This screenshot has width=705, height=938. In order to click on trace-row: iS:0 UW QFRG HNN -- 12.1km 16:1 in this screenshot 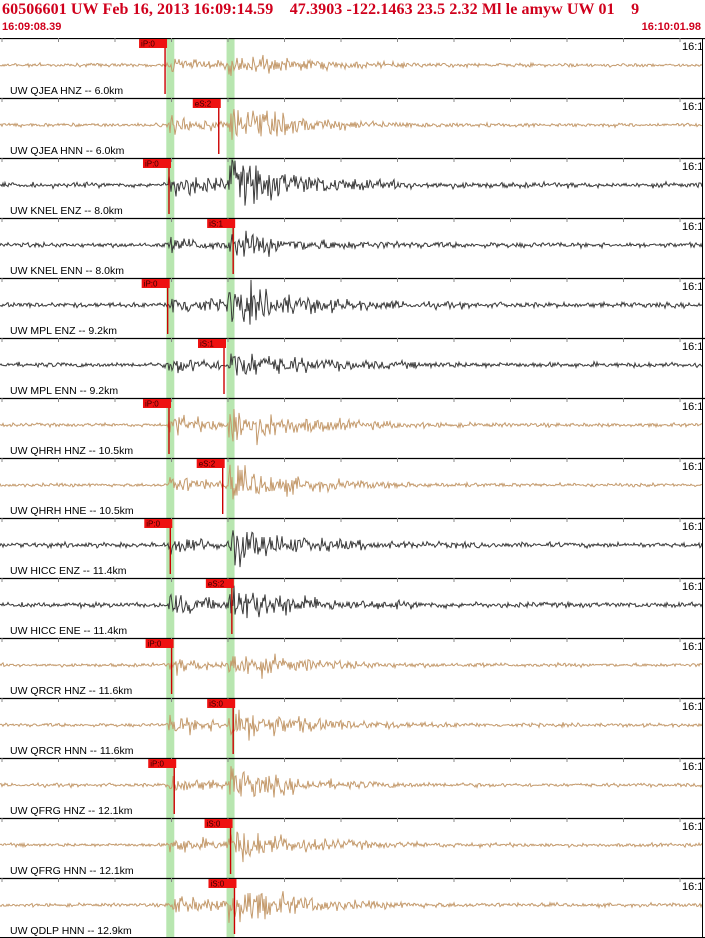, I will do `click(352, 847)`.